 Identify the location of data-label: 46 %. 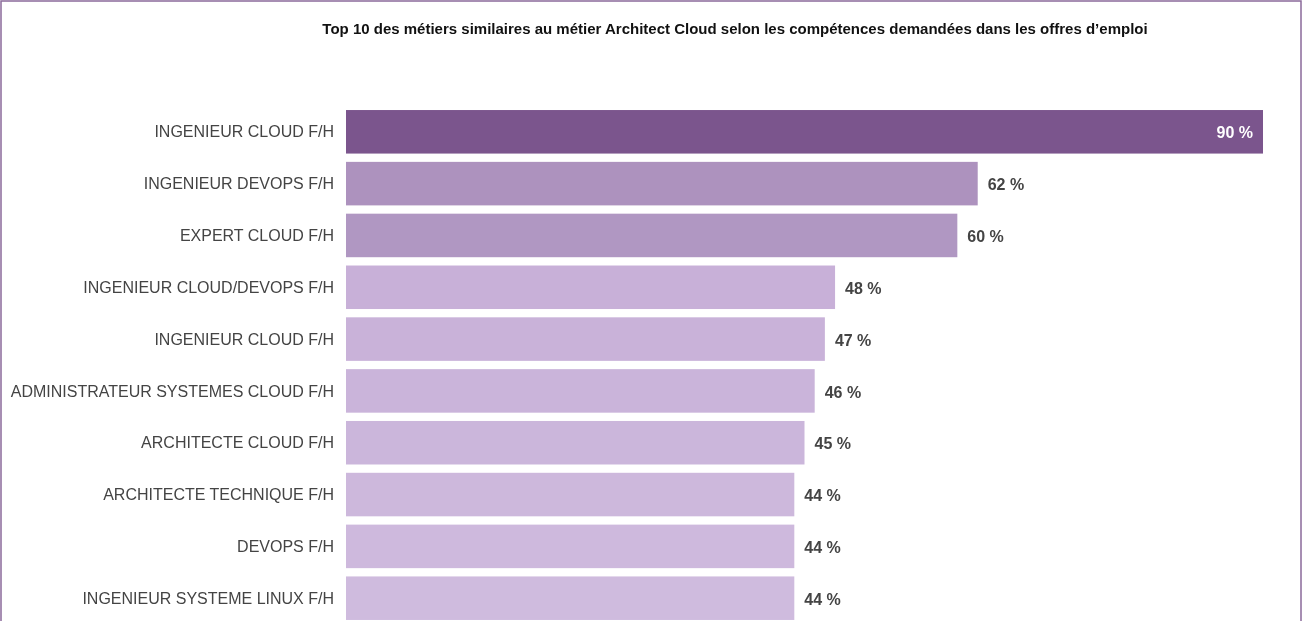
(843, 392).